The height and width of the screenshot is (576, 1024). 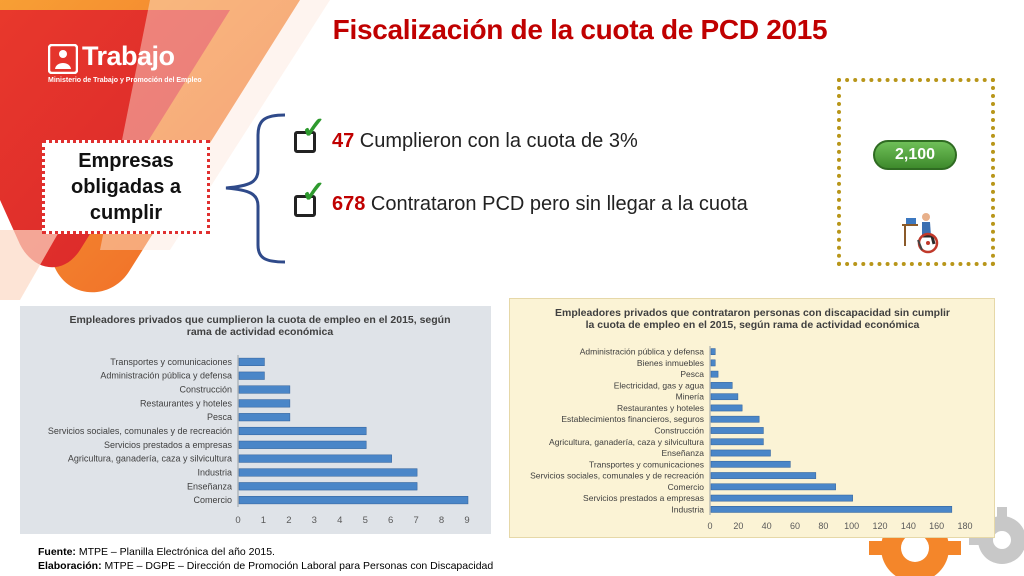 What do you see at coordinates (795, 526) in the screenshot?
I see `x-tick-label: 60` at bounding box center [795, 526].